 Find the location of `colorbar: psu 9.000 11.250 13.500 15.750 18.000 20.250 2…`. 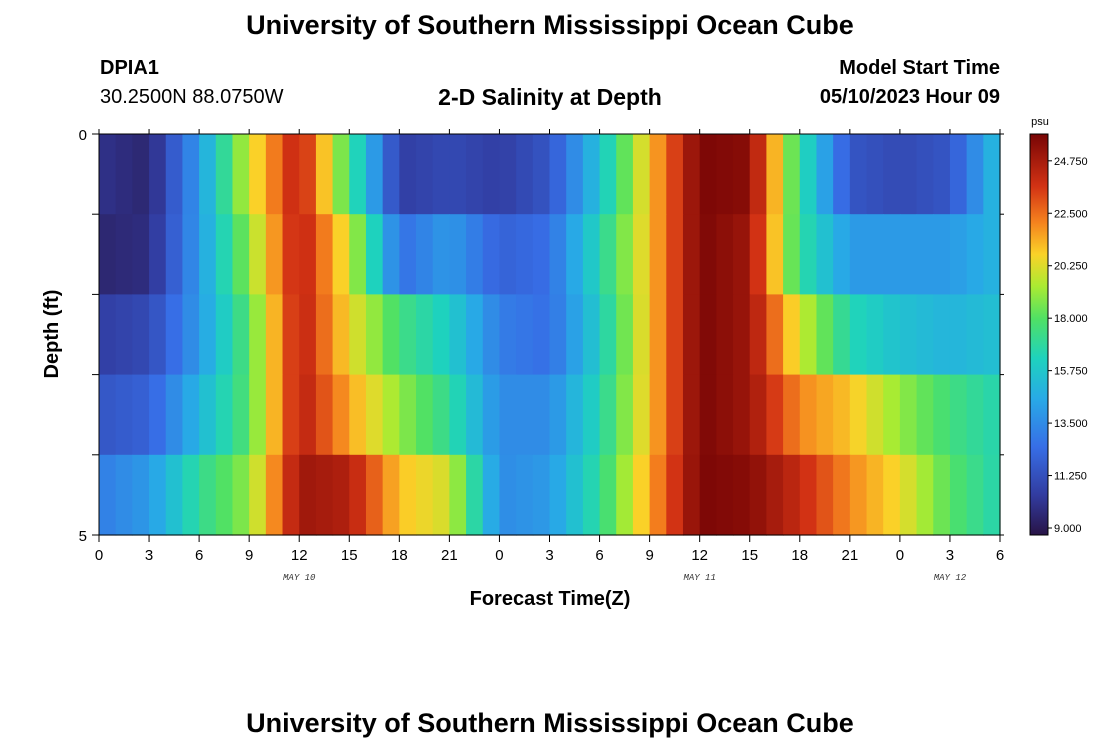

colorbar: psu 9.000 11.250 13.500 15.750 18.000 20.250 2… is located at coordinates (1058, 326).